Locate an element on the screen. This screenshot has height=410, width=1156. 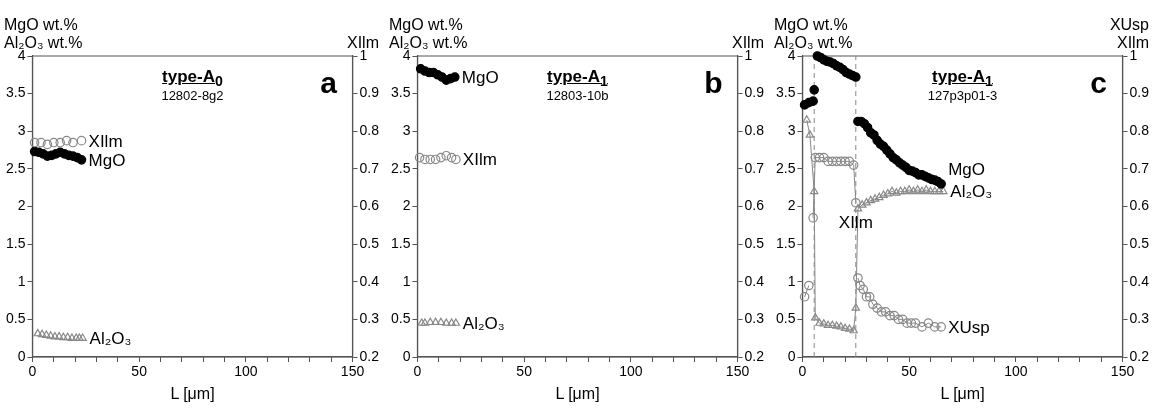
annotation: 12802-8g2 is located at coordinates (192, 95).